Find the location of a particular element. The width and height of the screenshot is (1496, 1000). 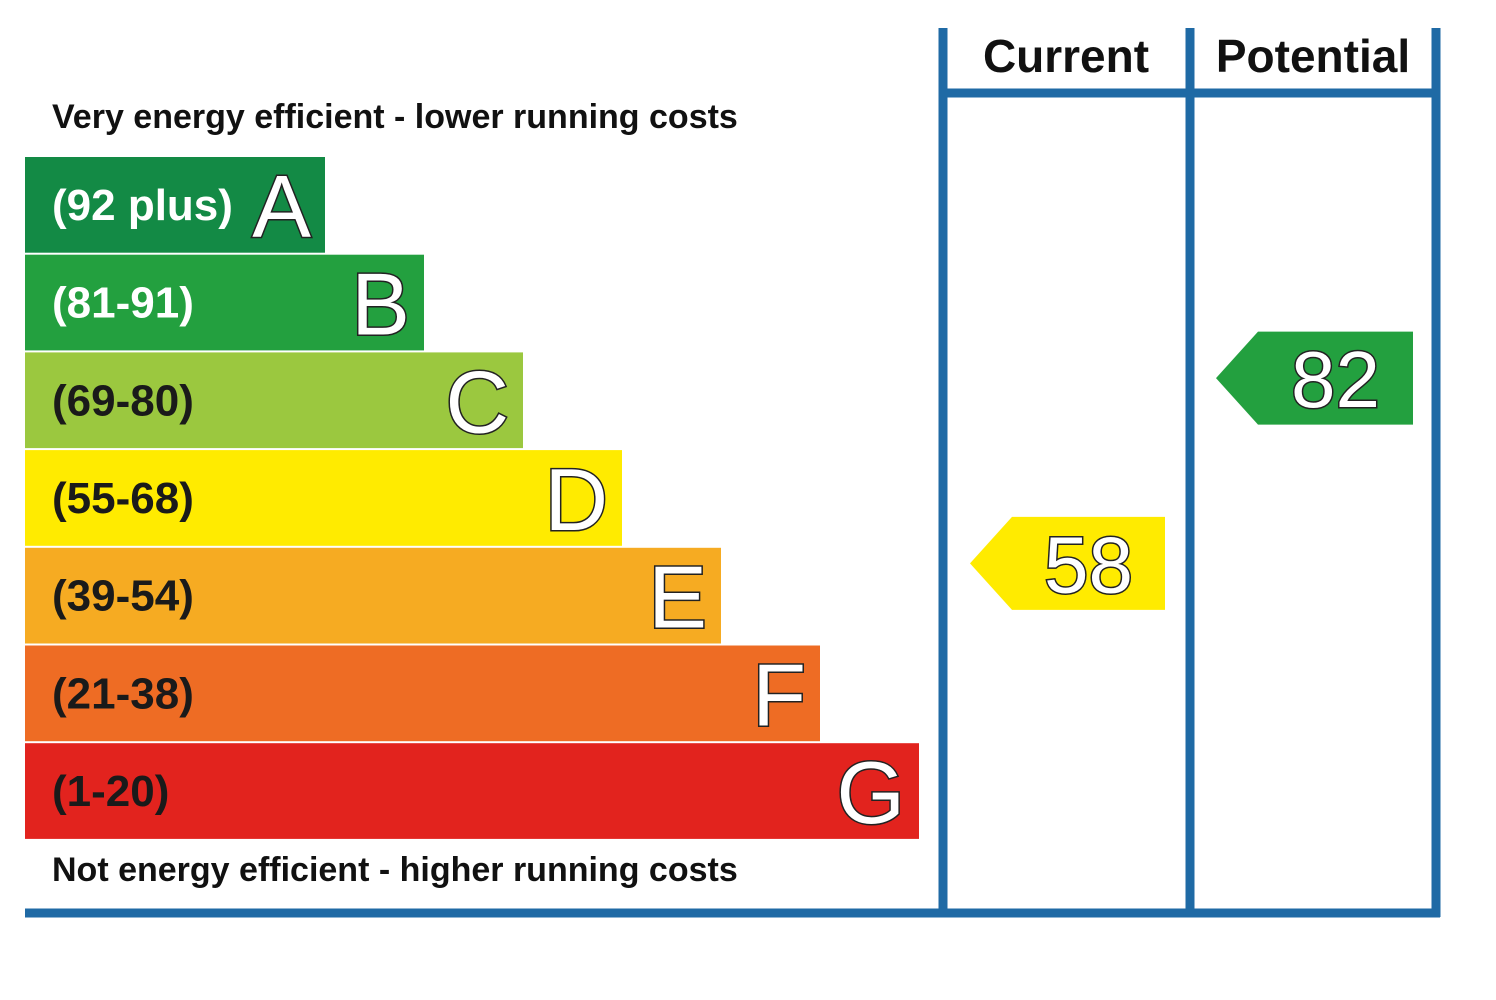

band-range-label-d: (55-68) is located at coordinates (123, 498).